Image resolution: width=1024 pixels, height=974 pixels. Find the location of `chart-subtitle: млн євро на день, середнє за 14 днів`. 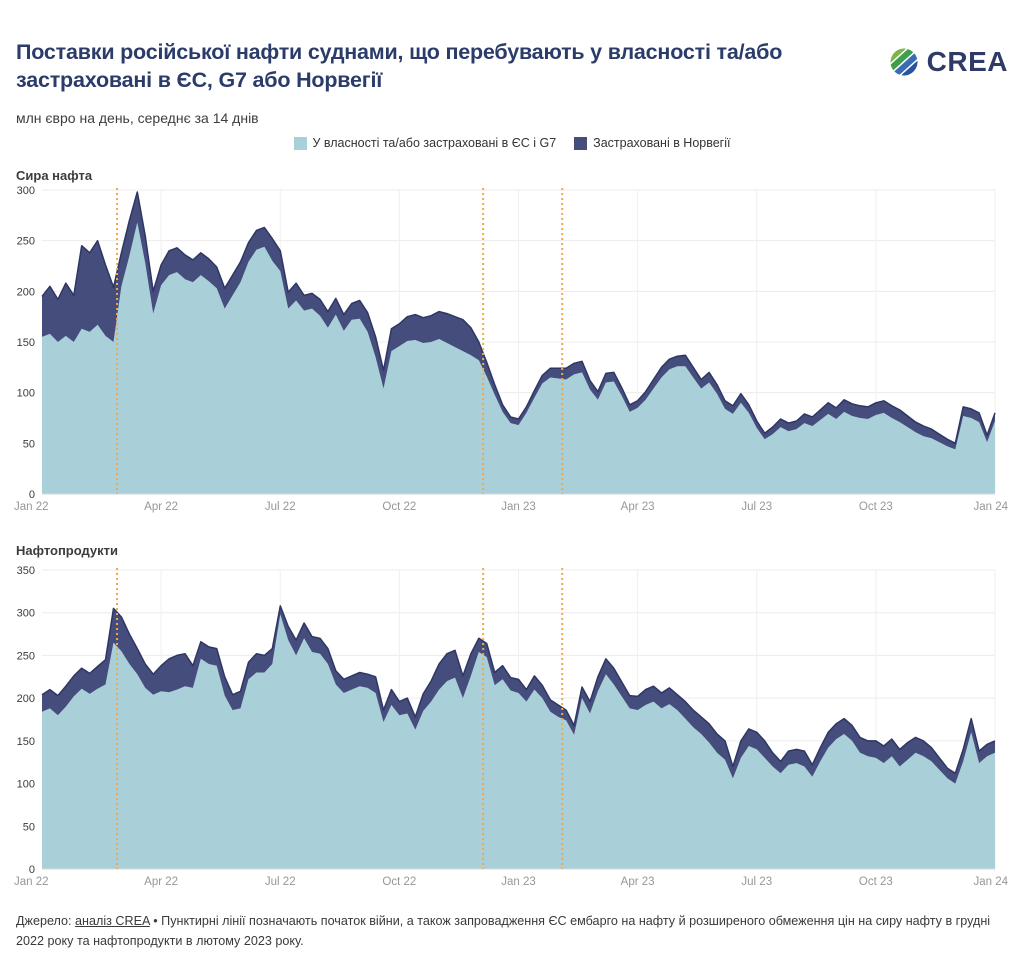

chart-subtitle: млн євро на день, середнє за 14 днів is located at coordinates (137, 118).